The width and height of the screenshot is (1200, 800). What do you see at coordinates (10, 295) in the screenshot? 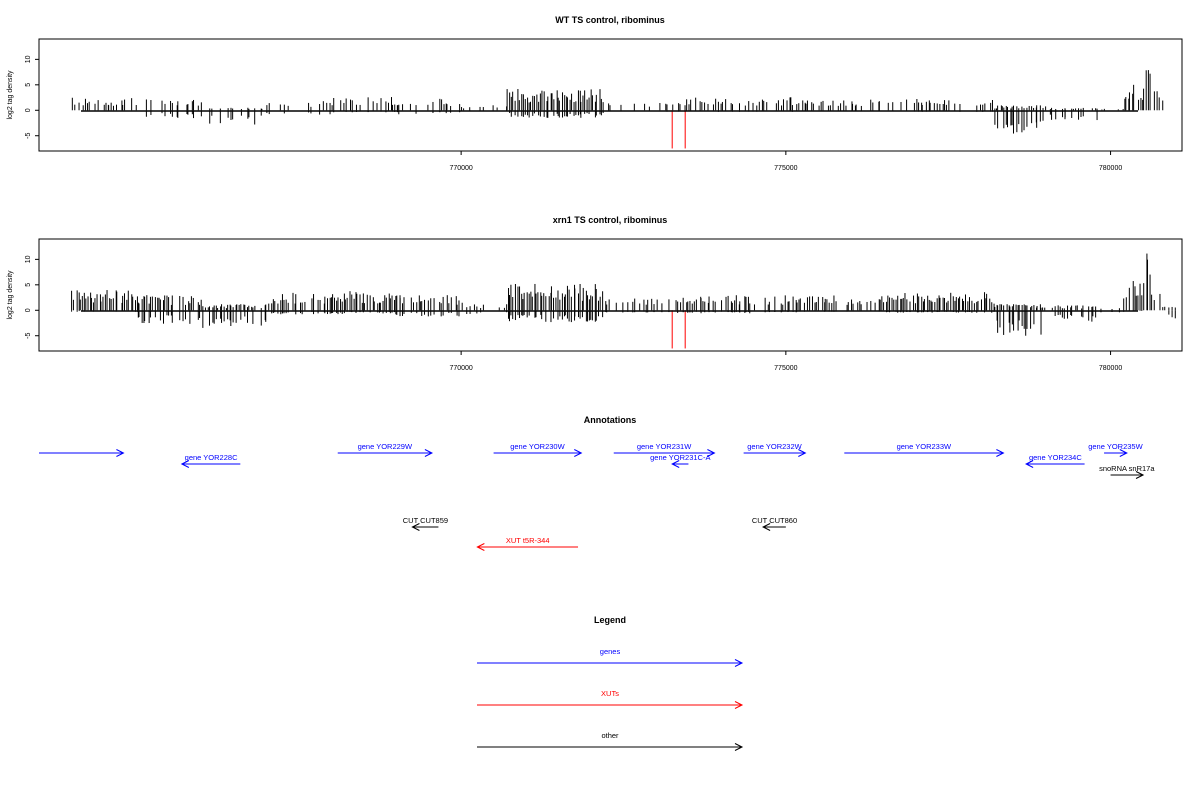
I see `xrn1-y-label: log2 tag density` at bounding box center [10, 295].